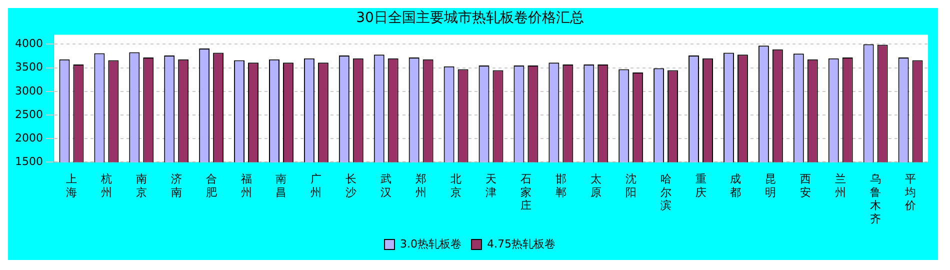 This screenshot has height=270, width=950. I want to click on x-tick-label: 哈尔滨, so click(666, 192).